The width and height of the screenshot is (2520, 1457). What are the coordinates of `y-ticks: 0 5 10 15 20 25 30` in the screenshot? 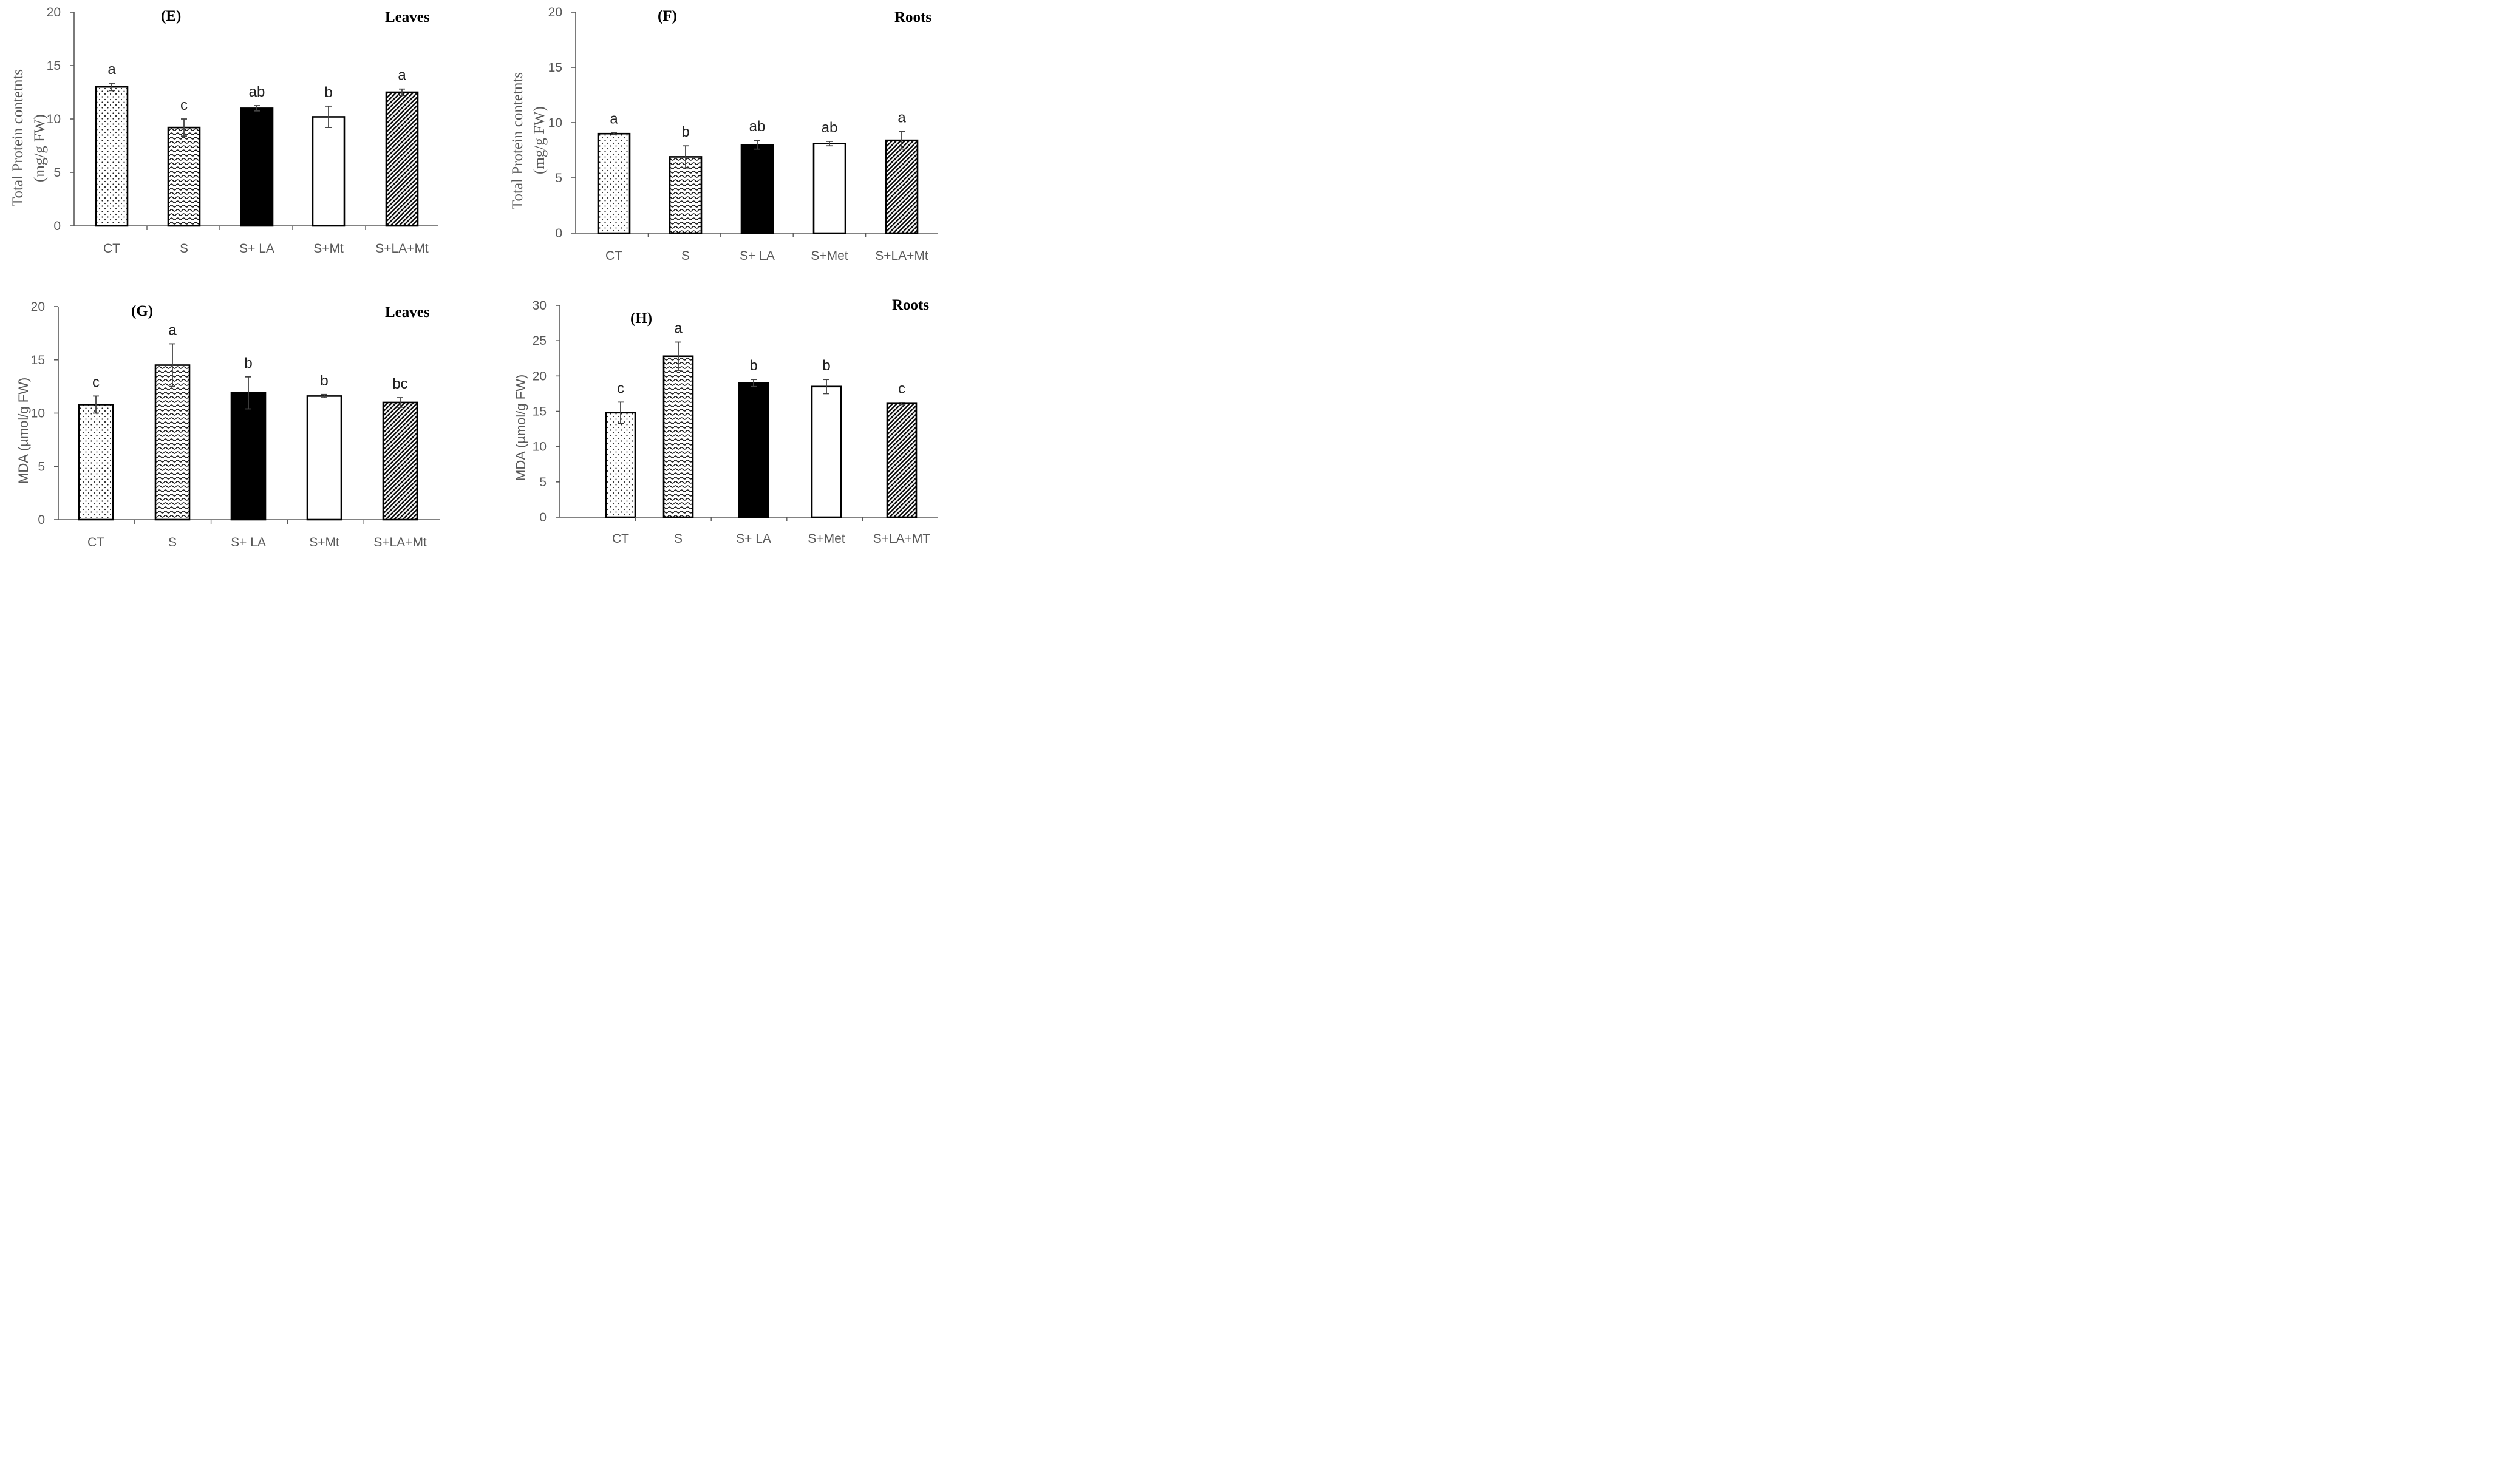 It's located at (698, 412).